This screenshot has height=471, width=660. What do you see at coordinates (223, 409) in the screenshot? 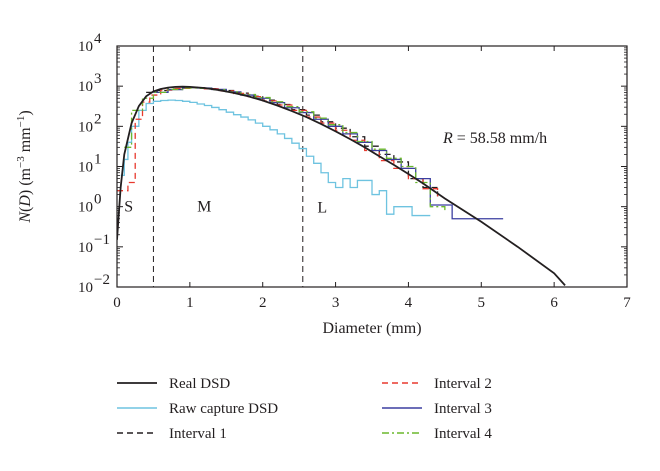
I see `legend-label-raw-capture-dsd: Raw capture DSD` at bounding box center [223, 409].